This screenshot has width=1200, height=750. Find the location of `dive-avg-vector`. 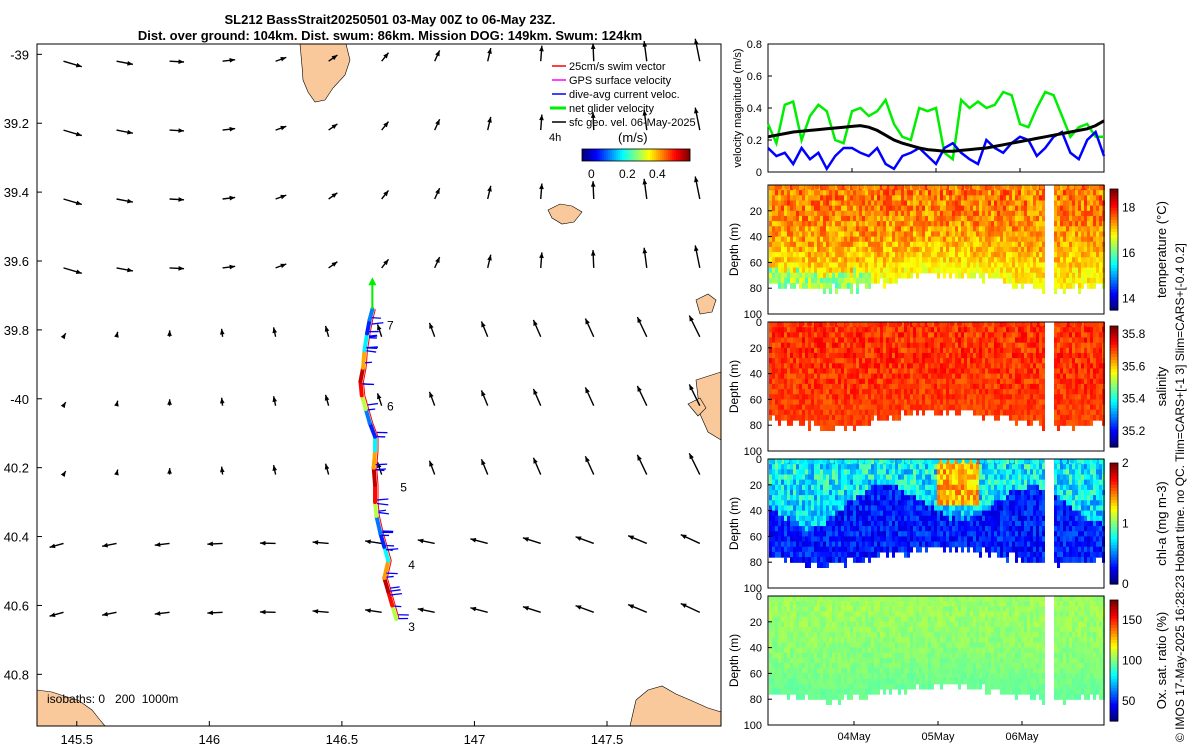

dive-avg-vector is located at coordinates (395, 587).